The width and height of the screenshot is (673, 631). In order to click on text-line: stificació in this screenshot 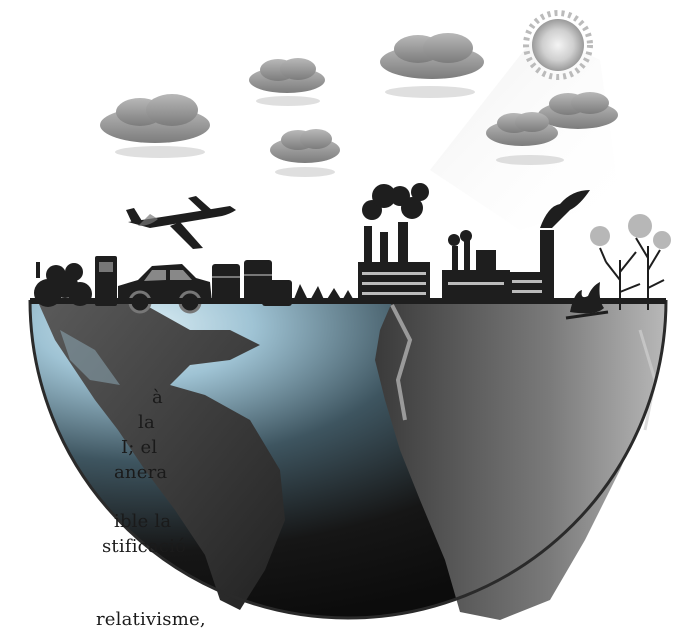, I will do `click(144, 546)`.